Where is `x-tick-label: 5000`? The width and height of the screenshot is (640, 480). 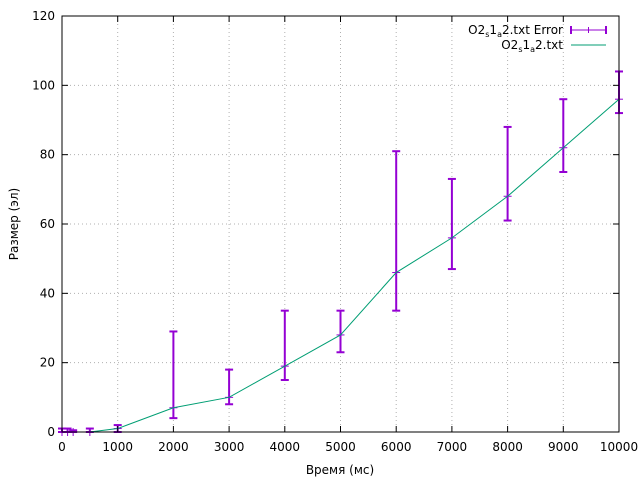
x-tick-label: 5000 is located at coordinates (340, 447).